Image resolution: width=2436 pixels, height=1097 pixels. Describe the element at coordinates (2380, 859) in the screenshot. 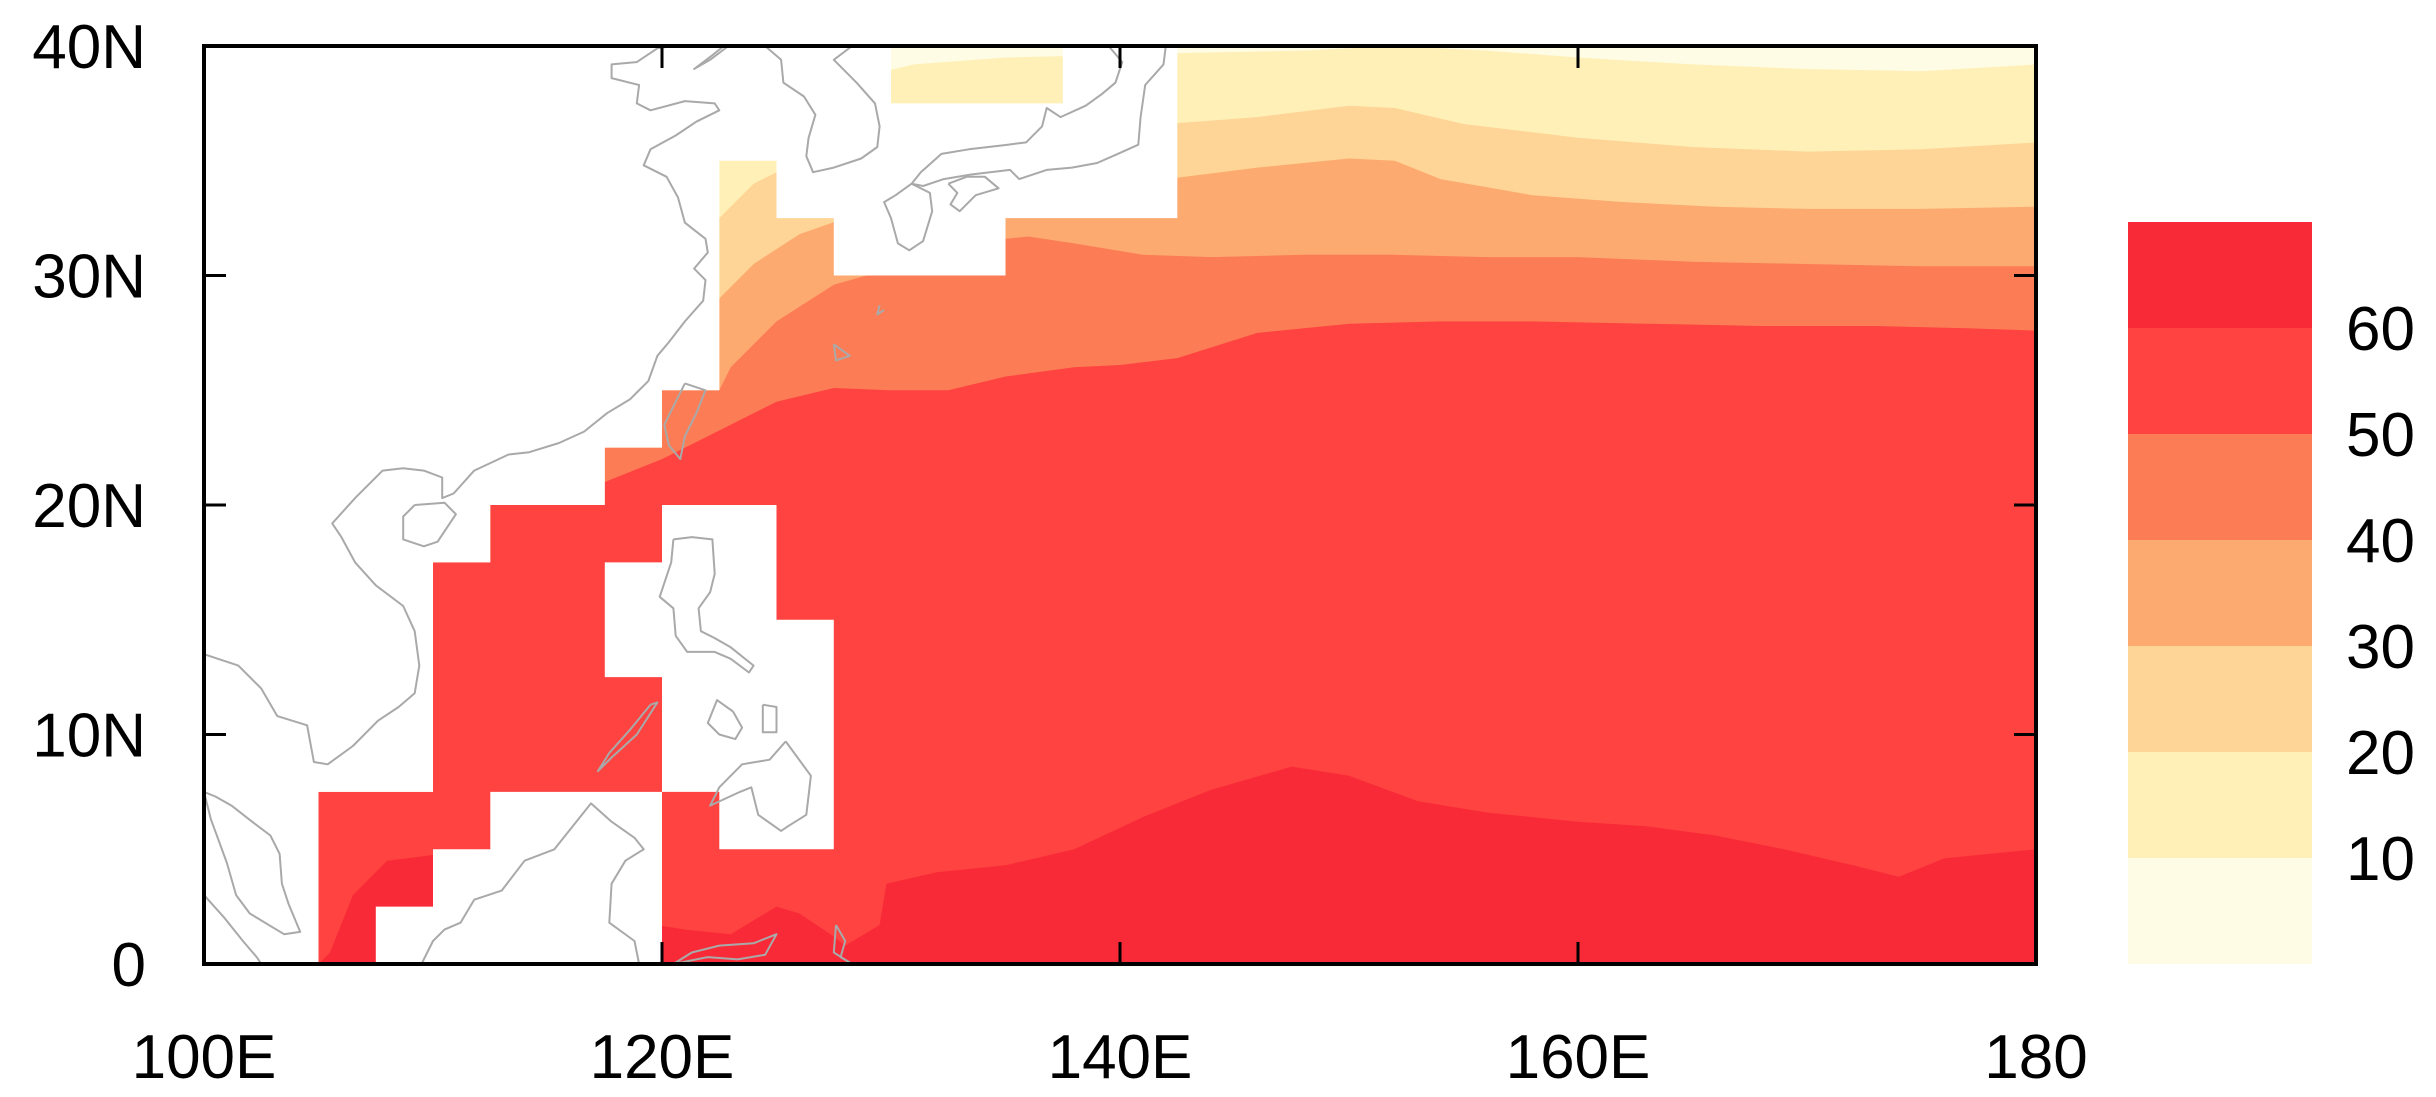

I see `colorbar-label: 10` at that location.